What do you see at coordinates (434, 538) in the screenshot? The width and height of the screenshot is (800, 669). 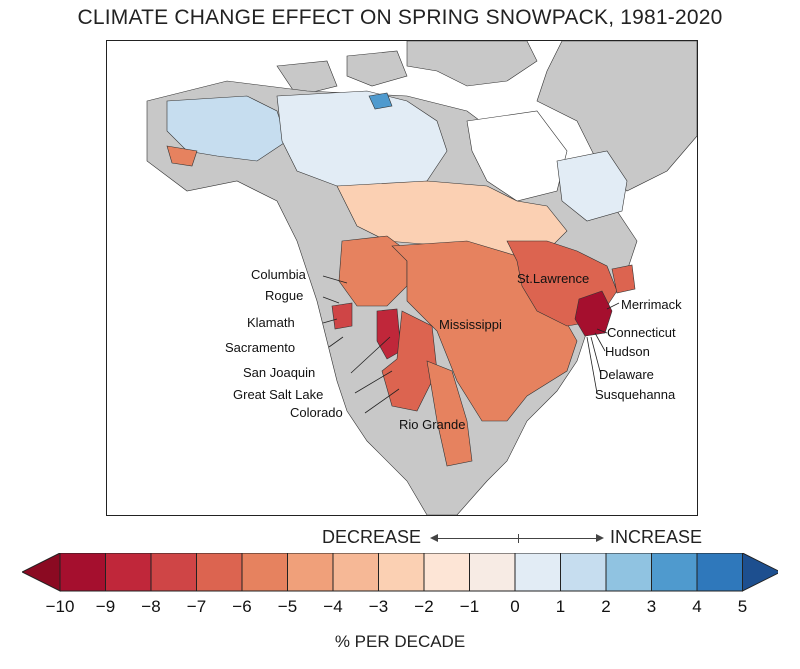 I see `arrow-left-icon` at bounding box center [434, 538].